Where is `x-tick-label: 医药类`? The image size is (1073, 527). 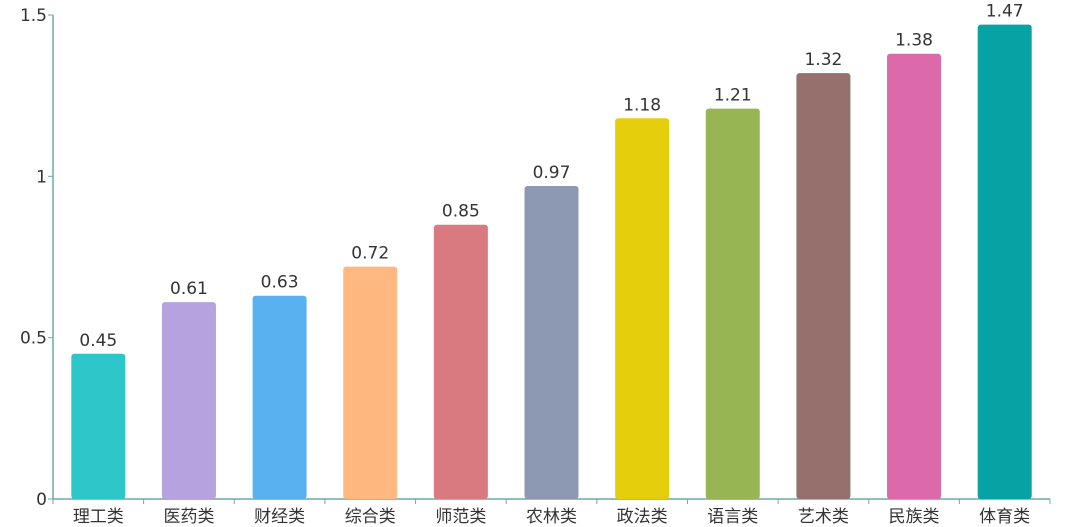 x-tick-label: 医药类 is located at coordinates (188, 517).